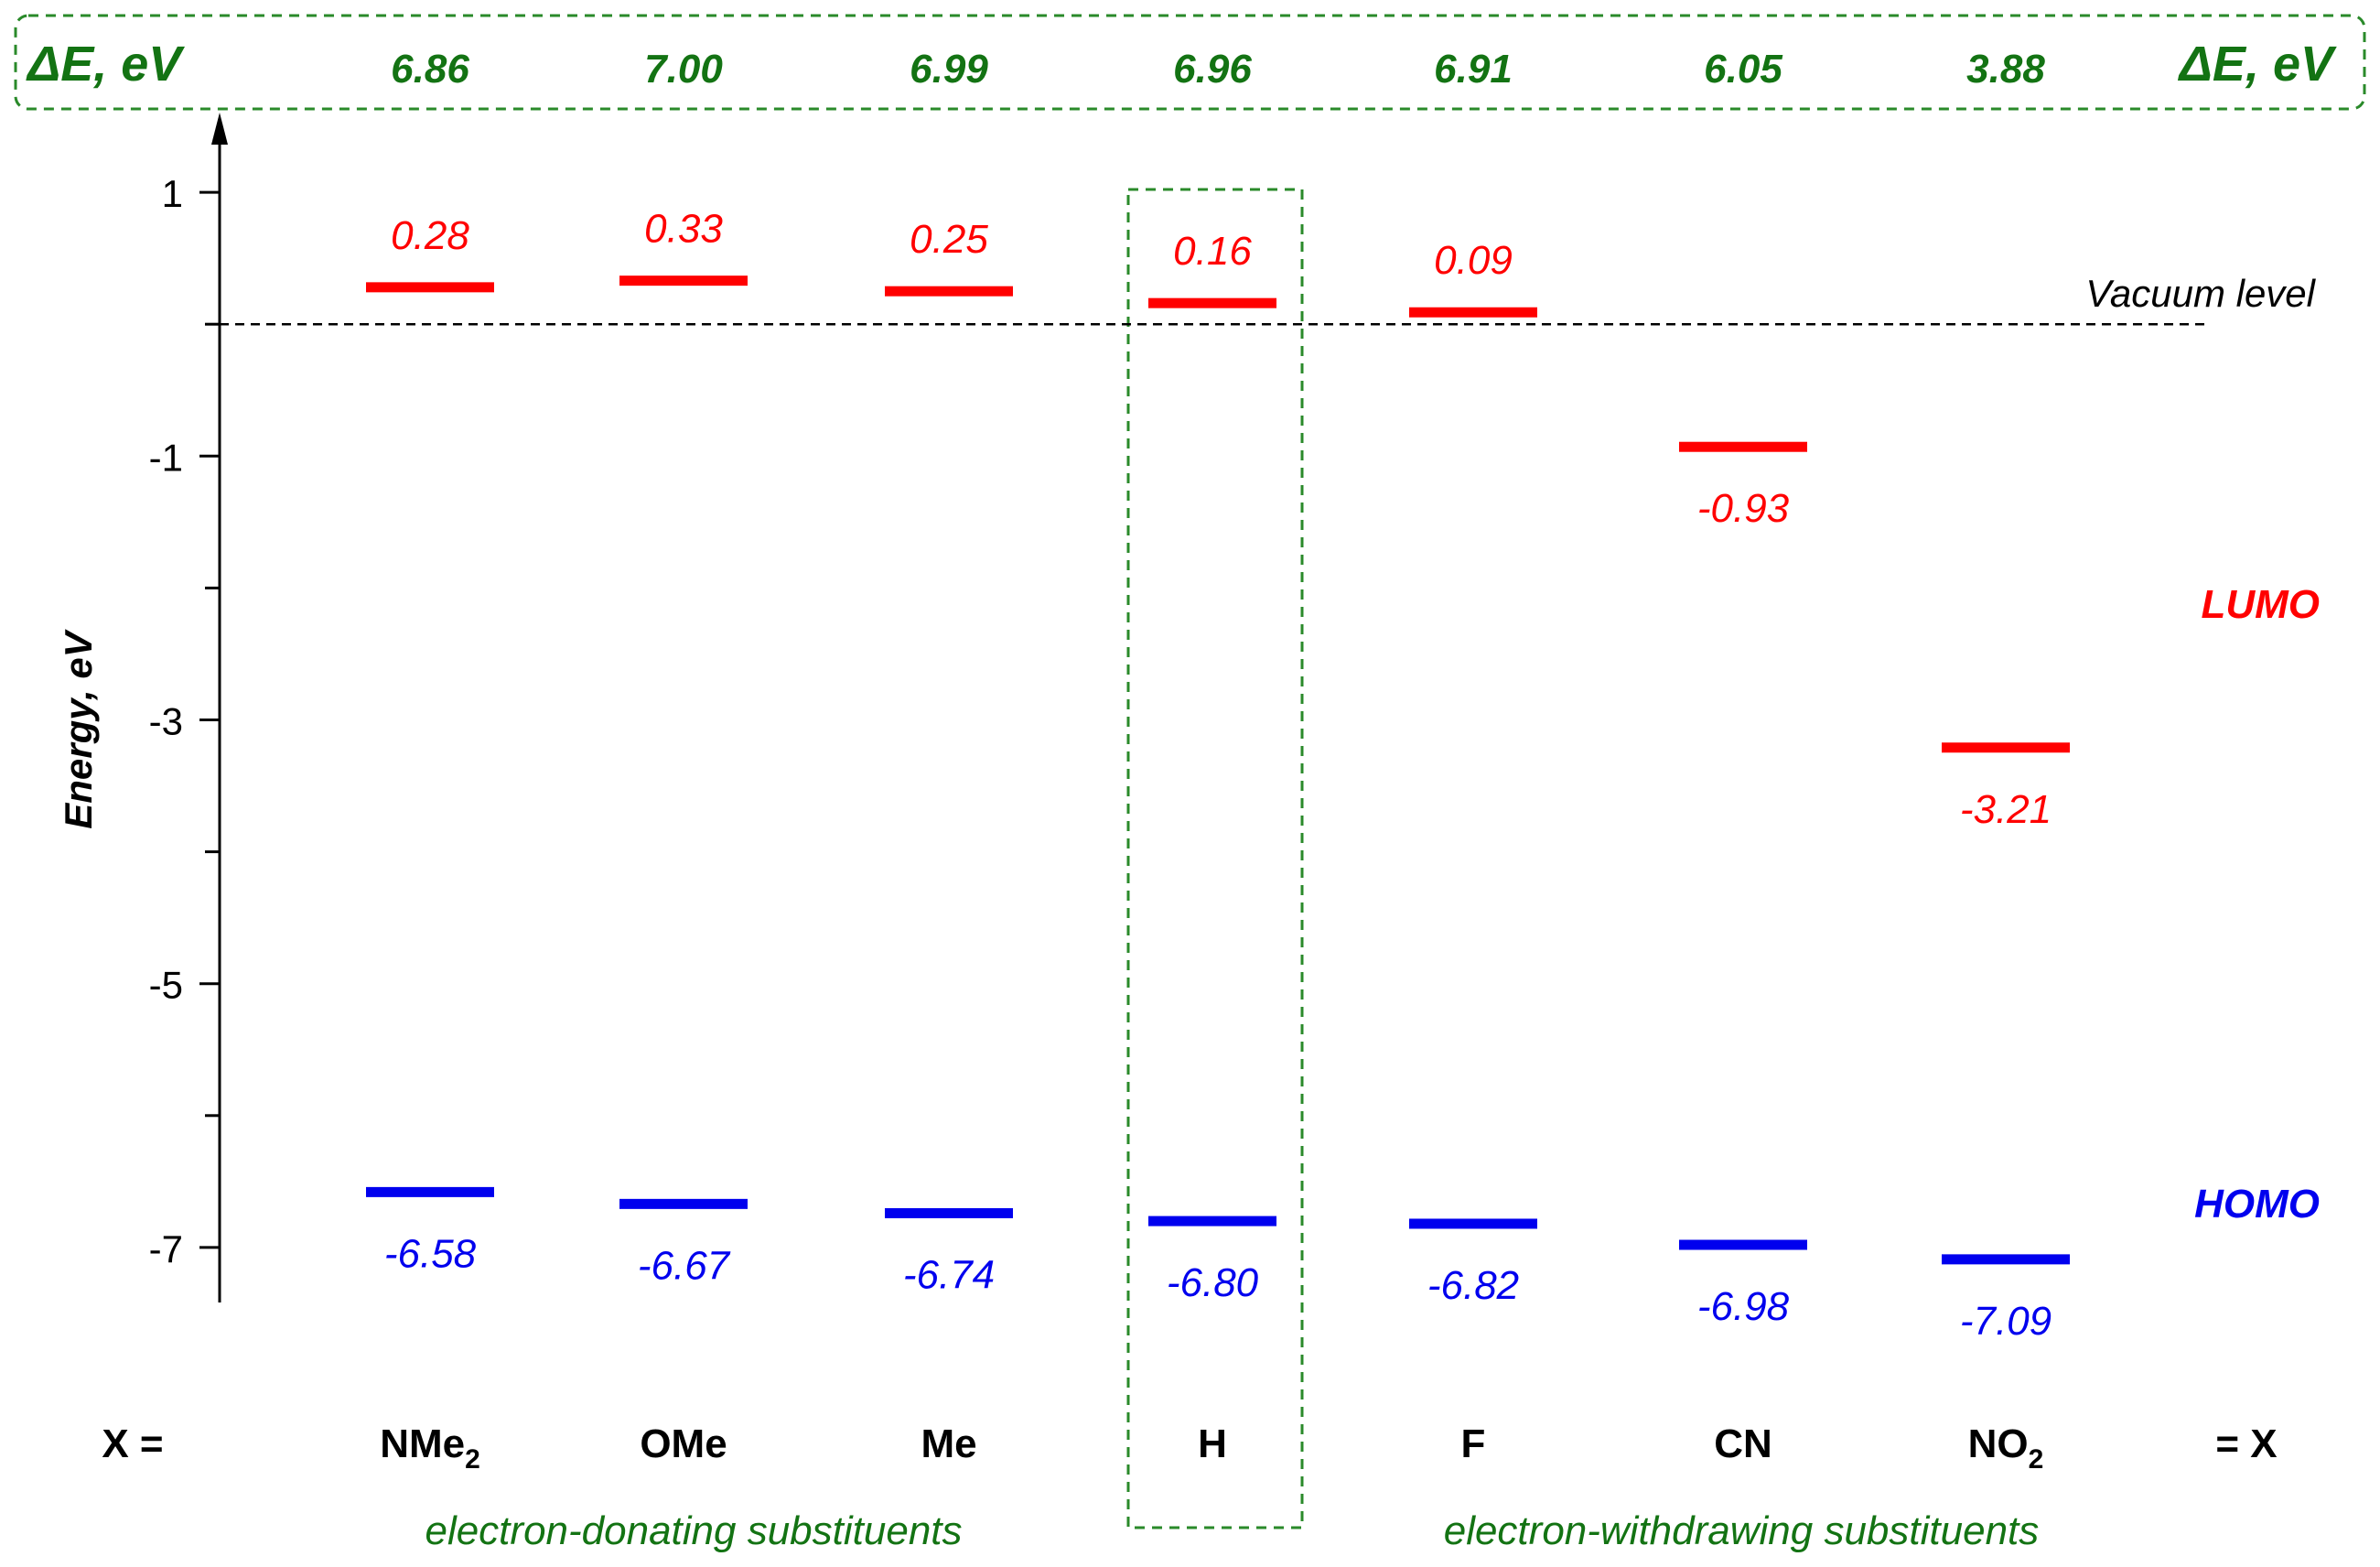  What do you see at coordinates (166, 457) in the screenshot?
I see `y-tick-label: -1` at bounding box center [166, 457].